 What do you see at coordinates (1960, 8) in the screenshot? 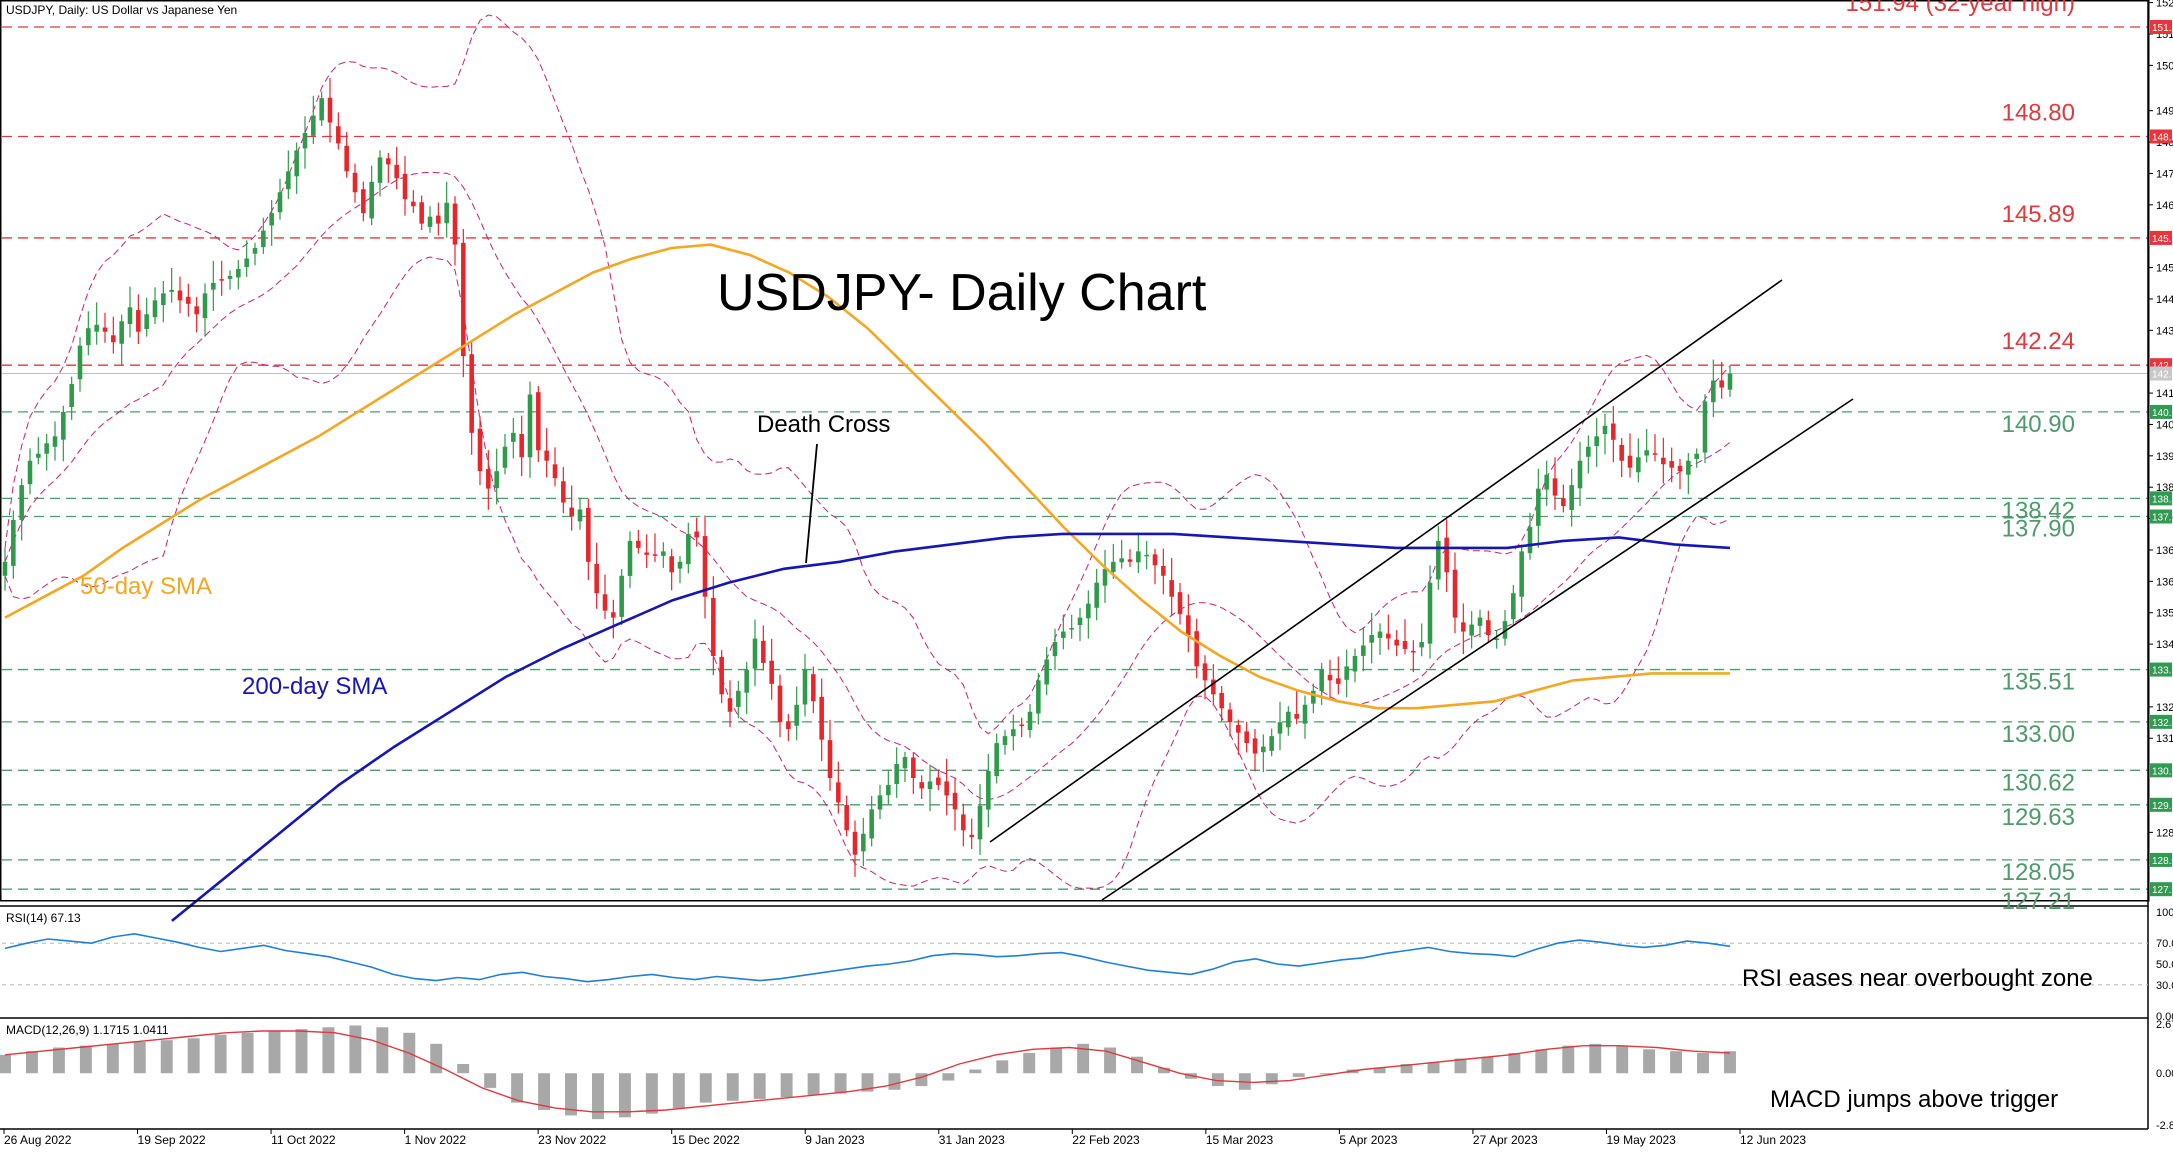
I see `level-label-0: 151.94 (32-year high)` at bounding box center [1960, 8].